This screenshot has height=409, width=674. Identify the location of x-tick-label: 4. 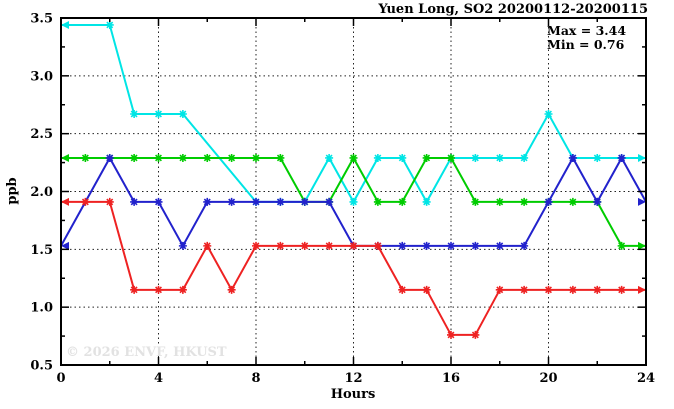
(158, 378).